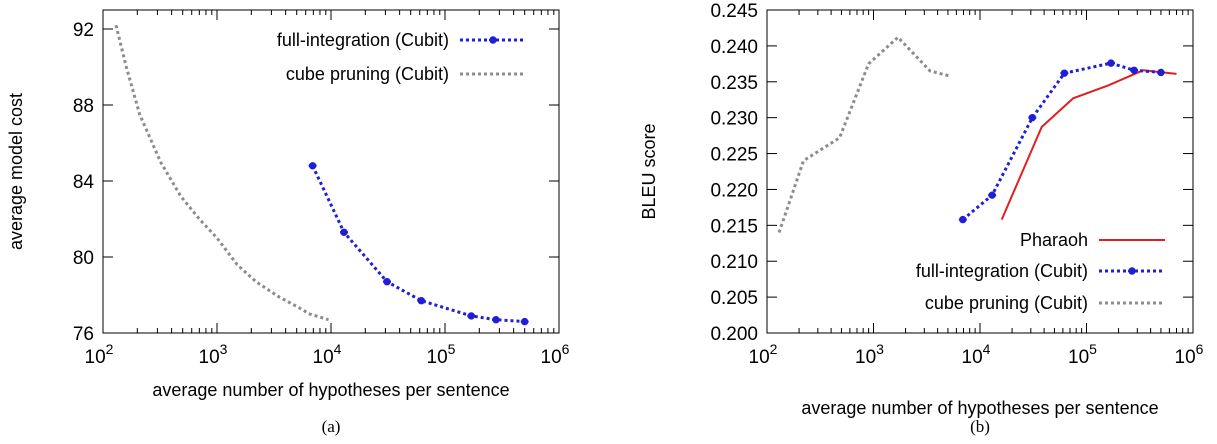  What do you see at coordinates (734, 262) in the screenshot?
I see `y-tick-label: 0.210` at bounding box center [734, 262].